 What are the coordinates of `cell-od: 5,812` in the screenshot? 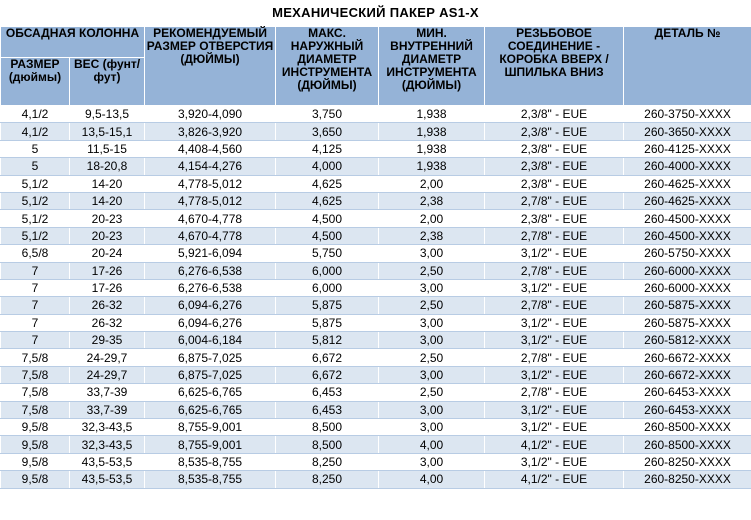 It's located at (327, 340).